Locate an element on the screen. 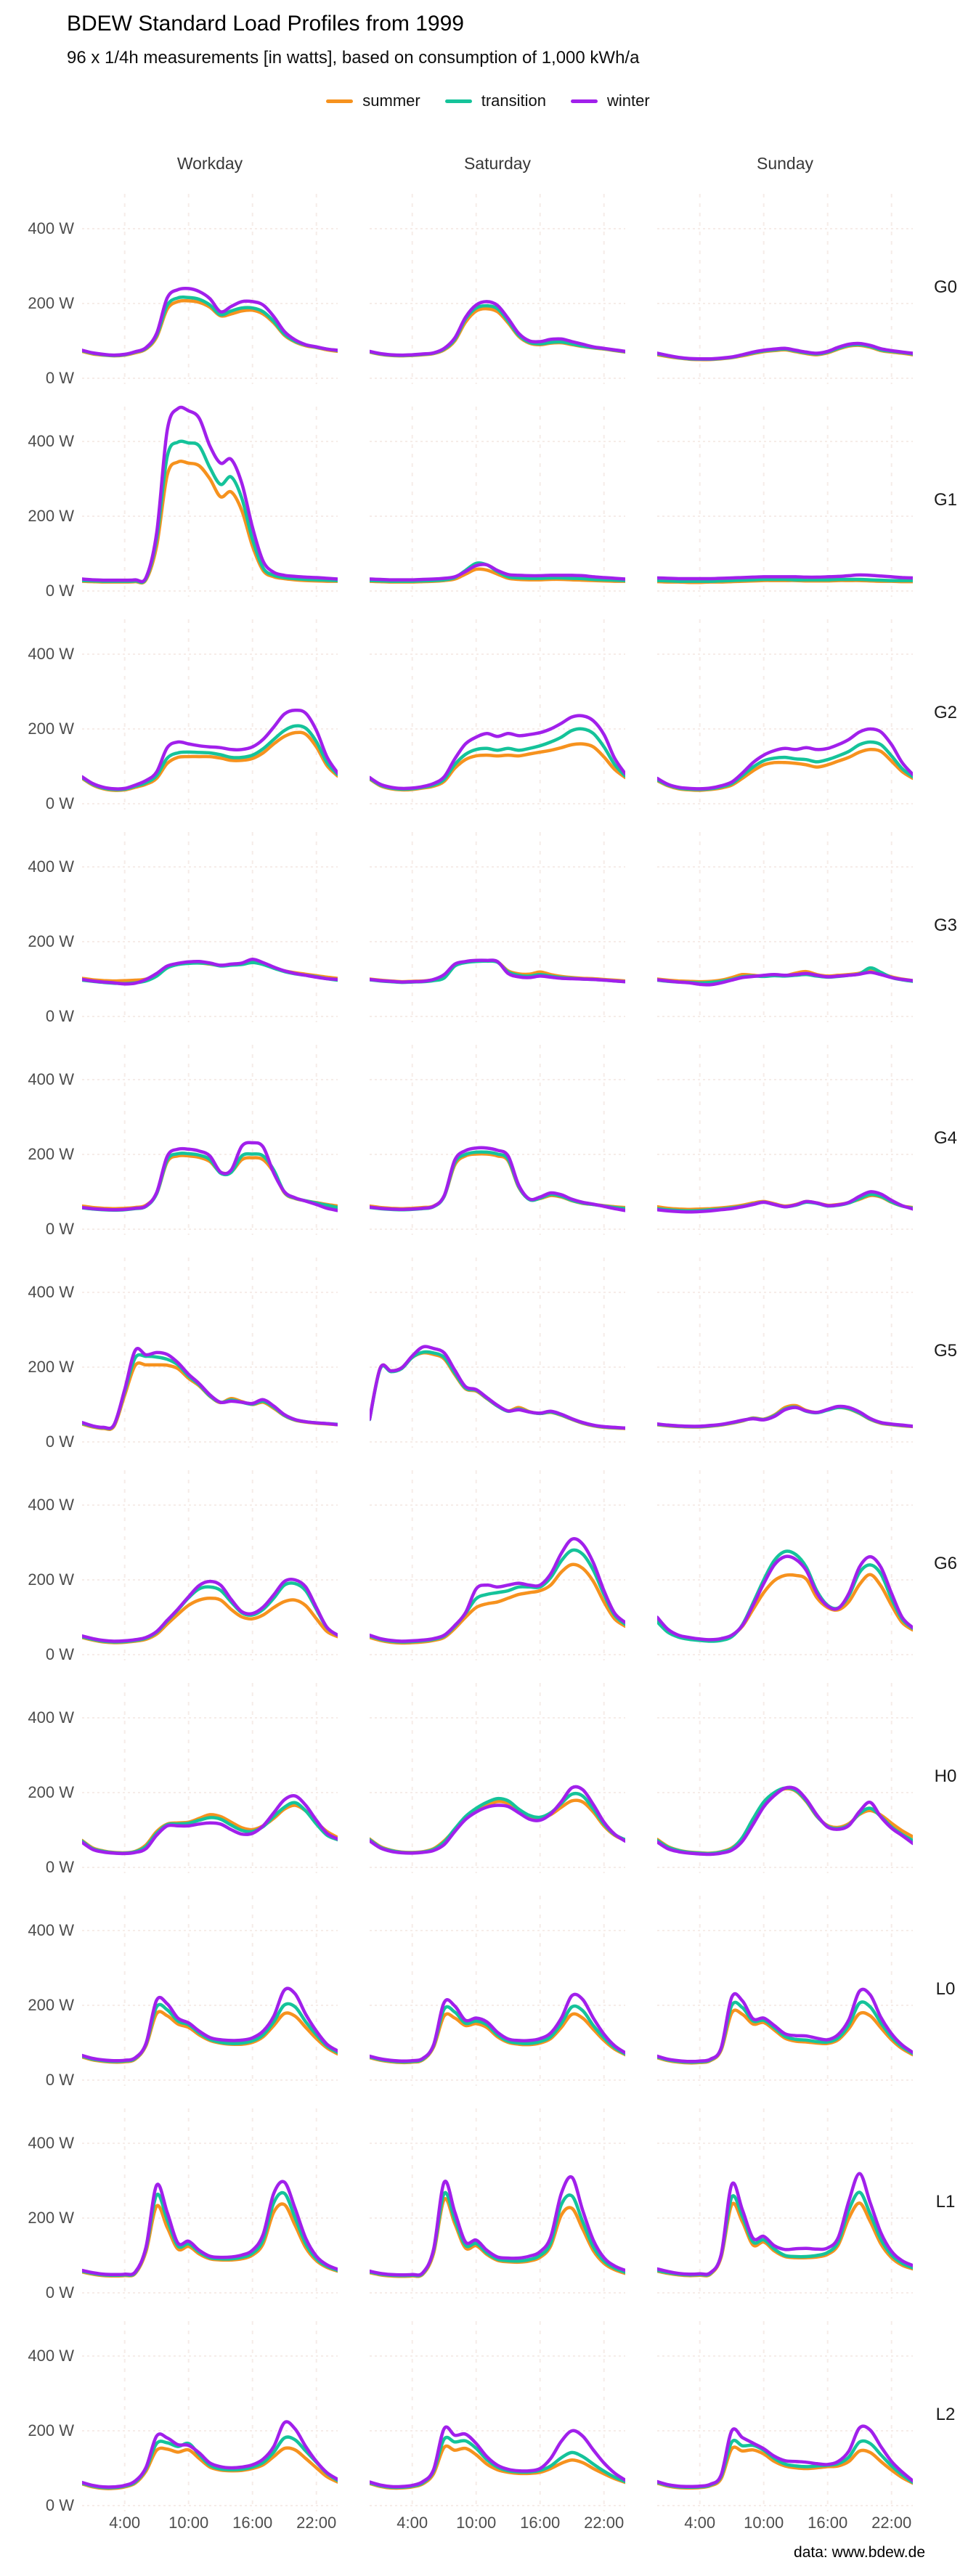 The image size is (976, 2576). line-G5-saturday-winter is located at coordinates (497, 1387).